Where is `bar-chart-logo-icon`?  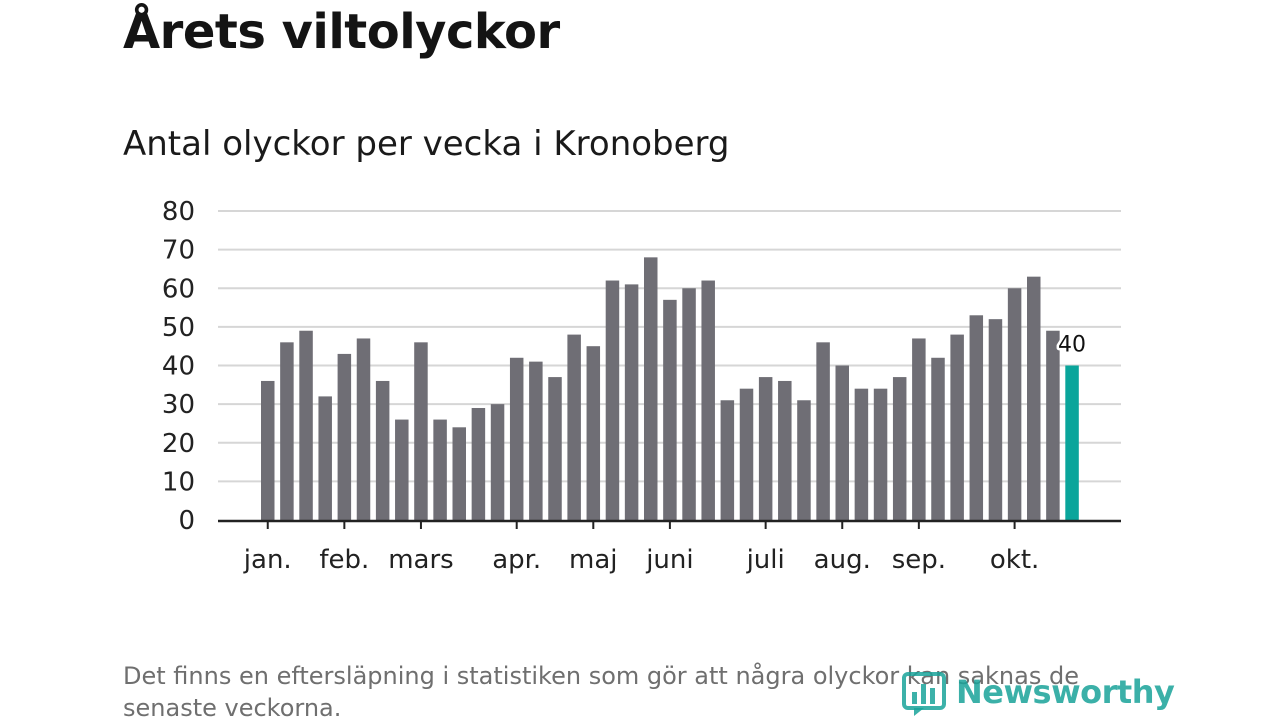 bar-chart-logo-icon is located at coordinates (924, 694).